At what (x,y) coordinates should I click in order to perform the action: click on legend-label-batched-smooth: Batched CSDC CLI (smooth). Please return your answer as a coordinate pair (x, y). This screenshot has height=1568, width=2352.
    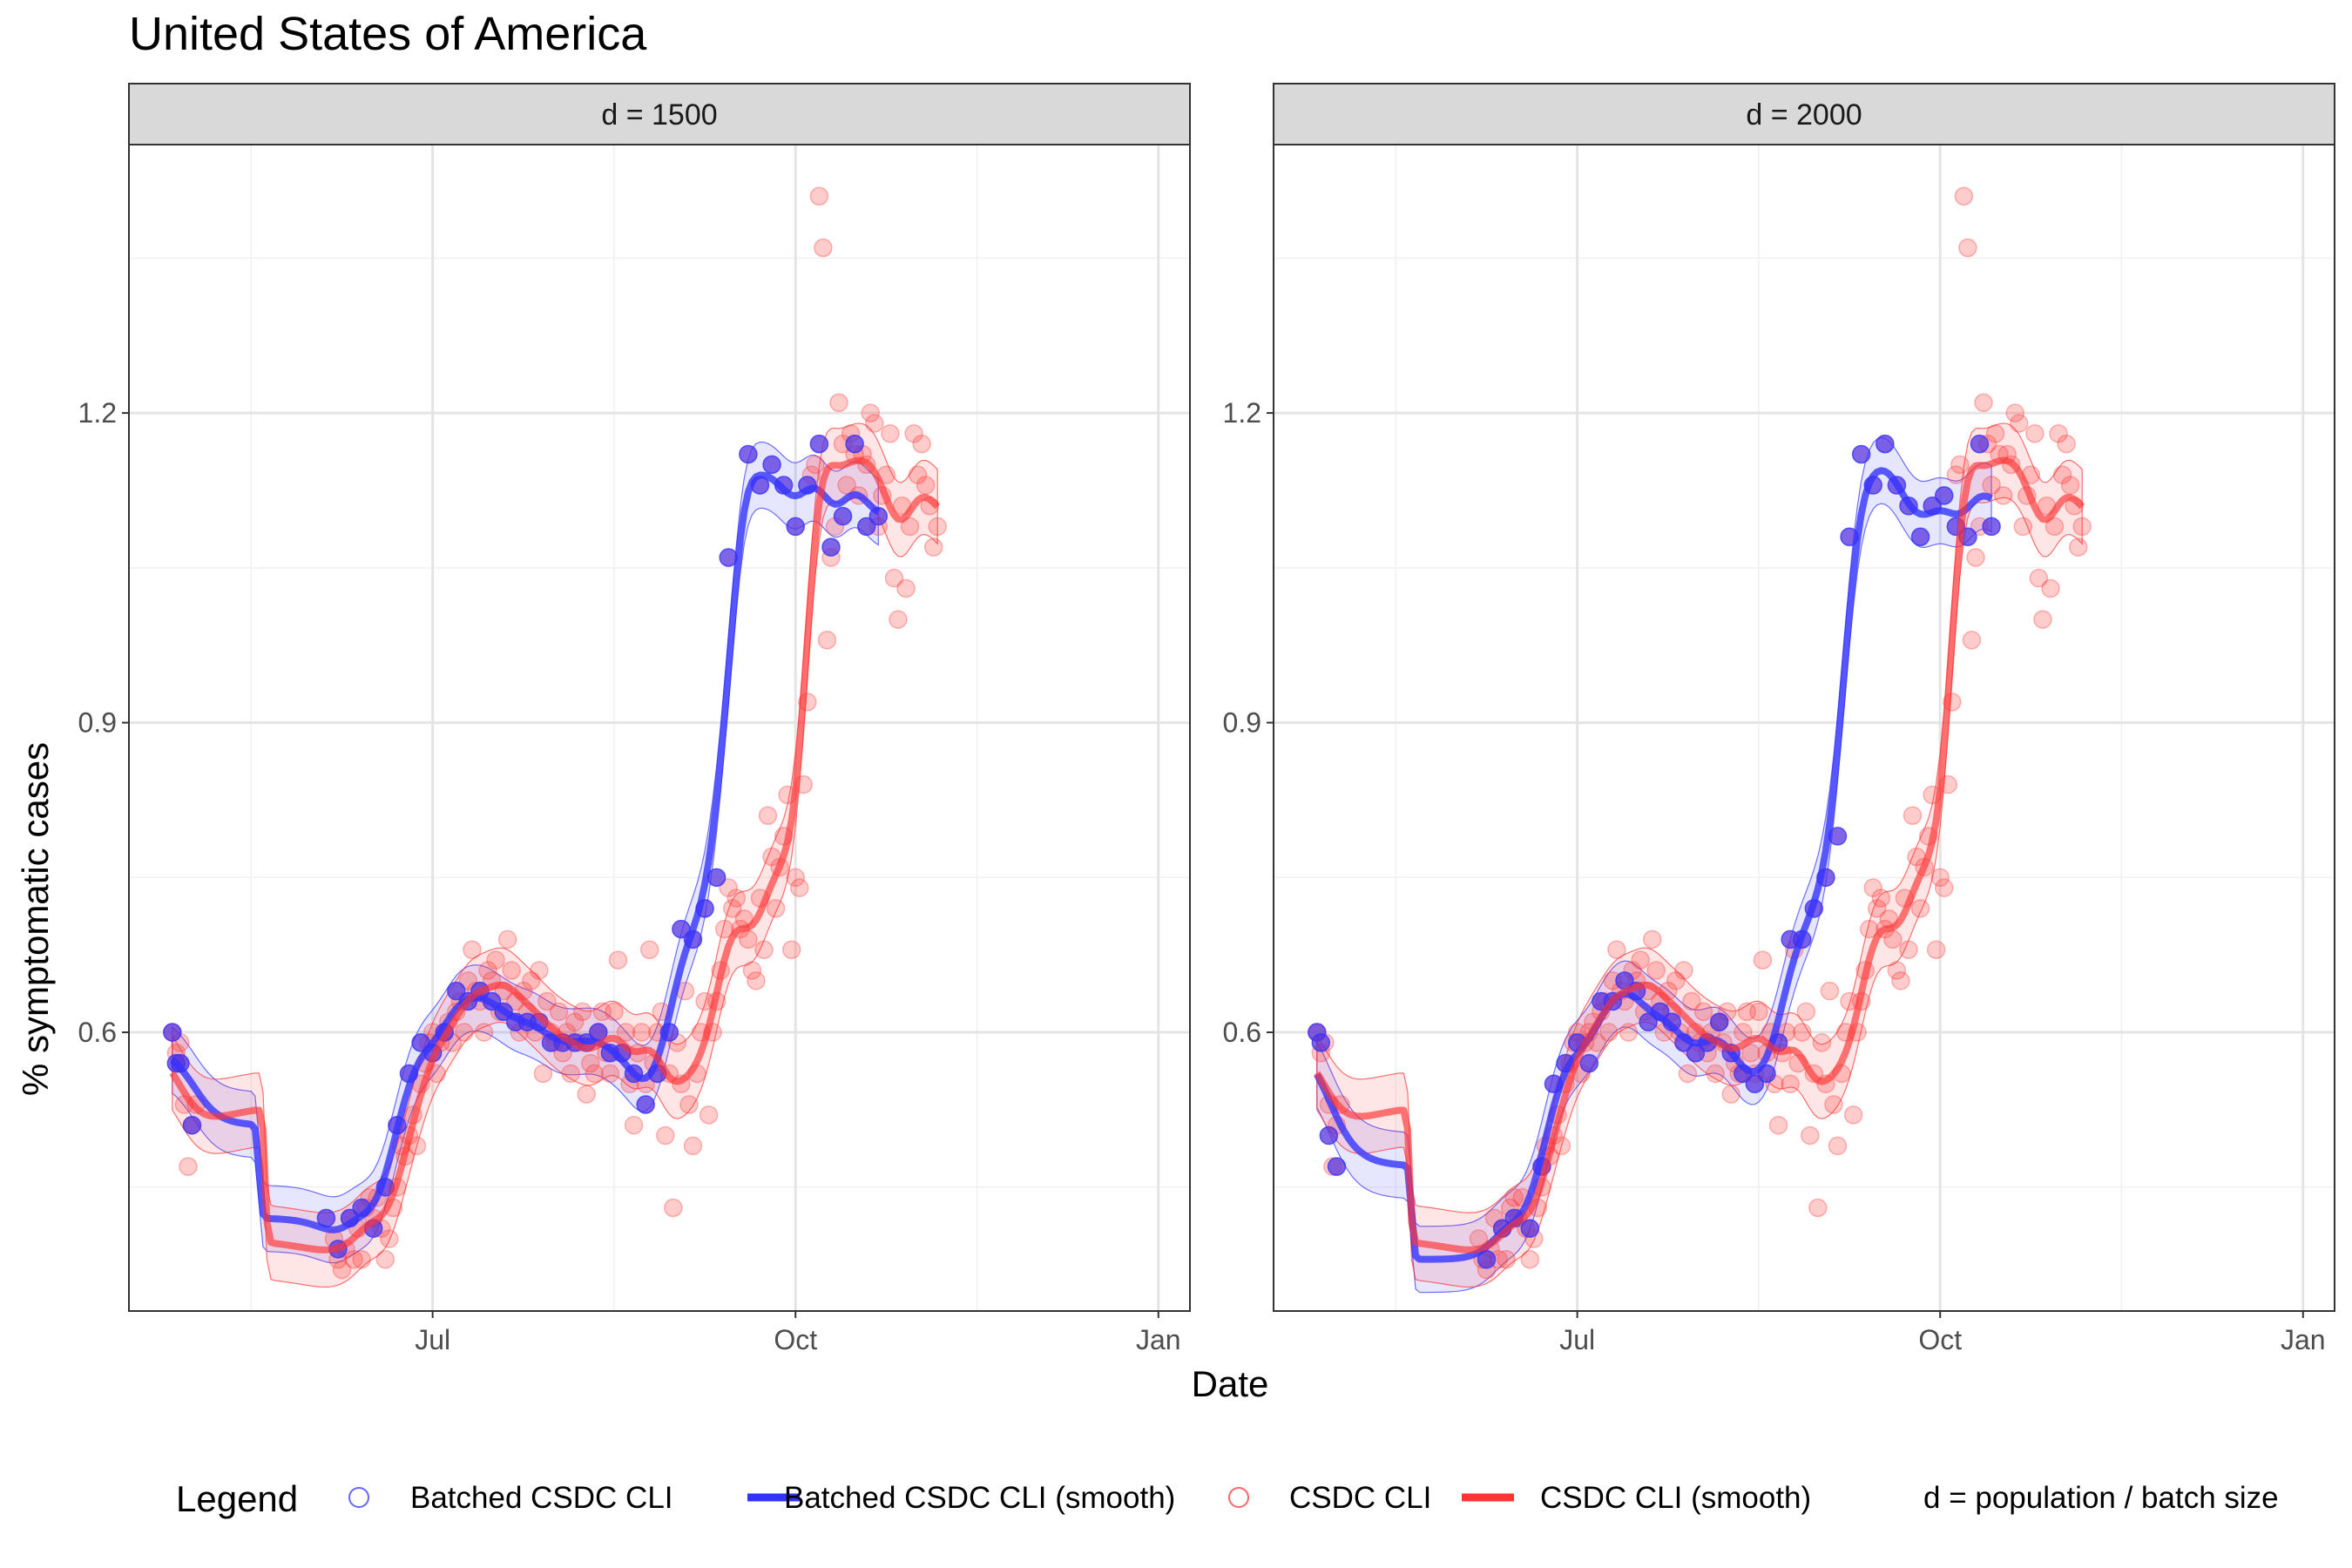
    Looking at the image, I should click on (979, 1498).